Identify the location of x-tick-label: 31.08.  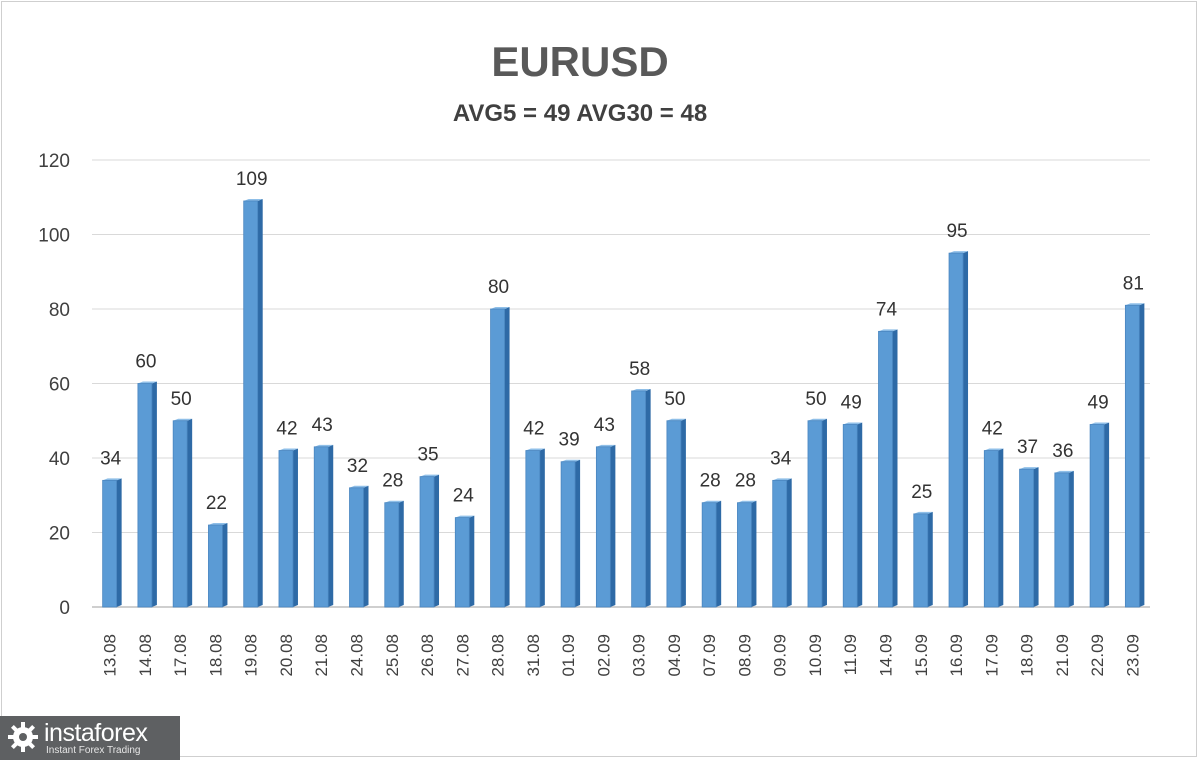
(533, 655).